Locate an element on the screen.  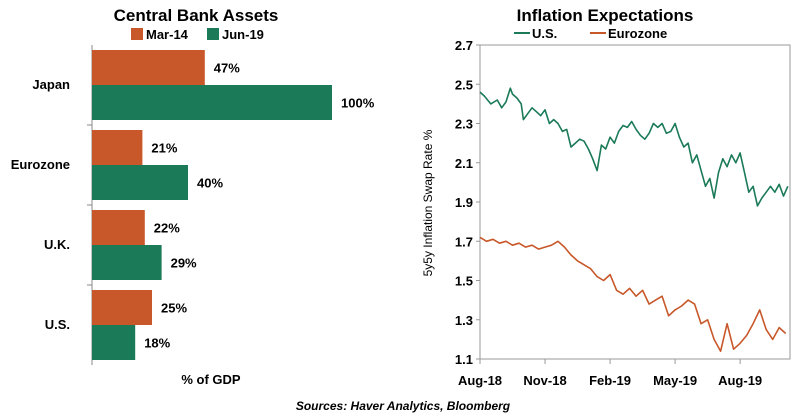
x-tick-label: Feb-19 is located at coordinates (610, 380).